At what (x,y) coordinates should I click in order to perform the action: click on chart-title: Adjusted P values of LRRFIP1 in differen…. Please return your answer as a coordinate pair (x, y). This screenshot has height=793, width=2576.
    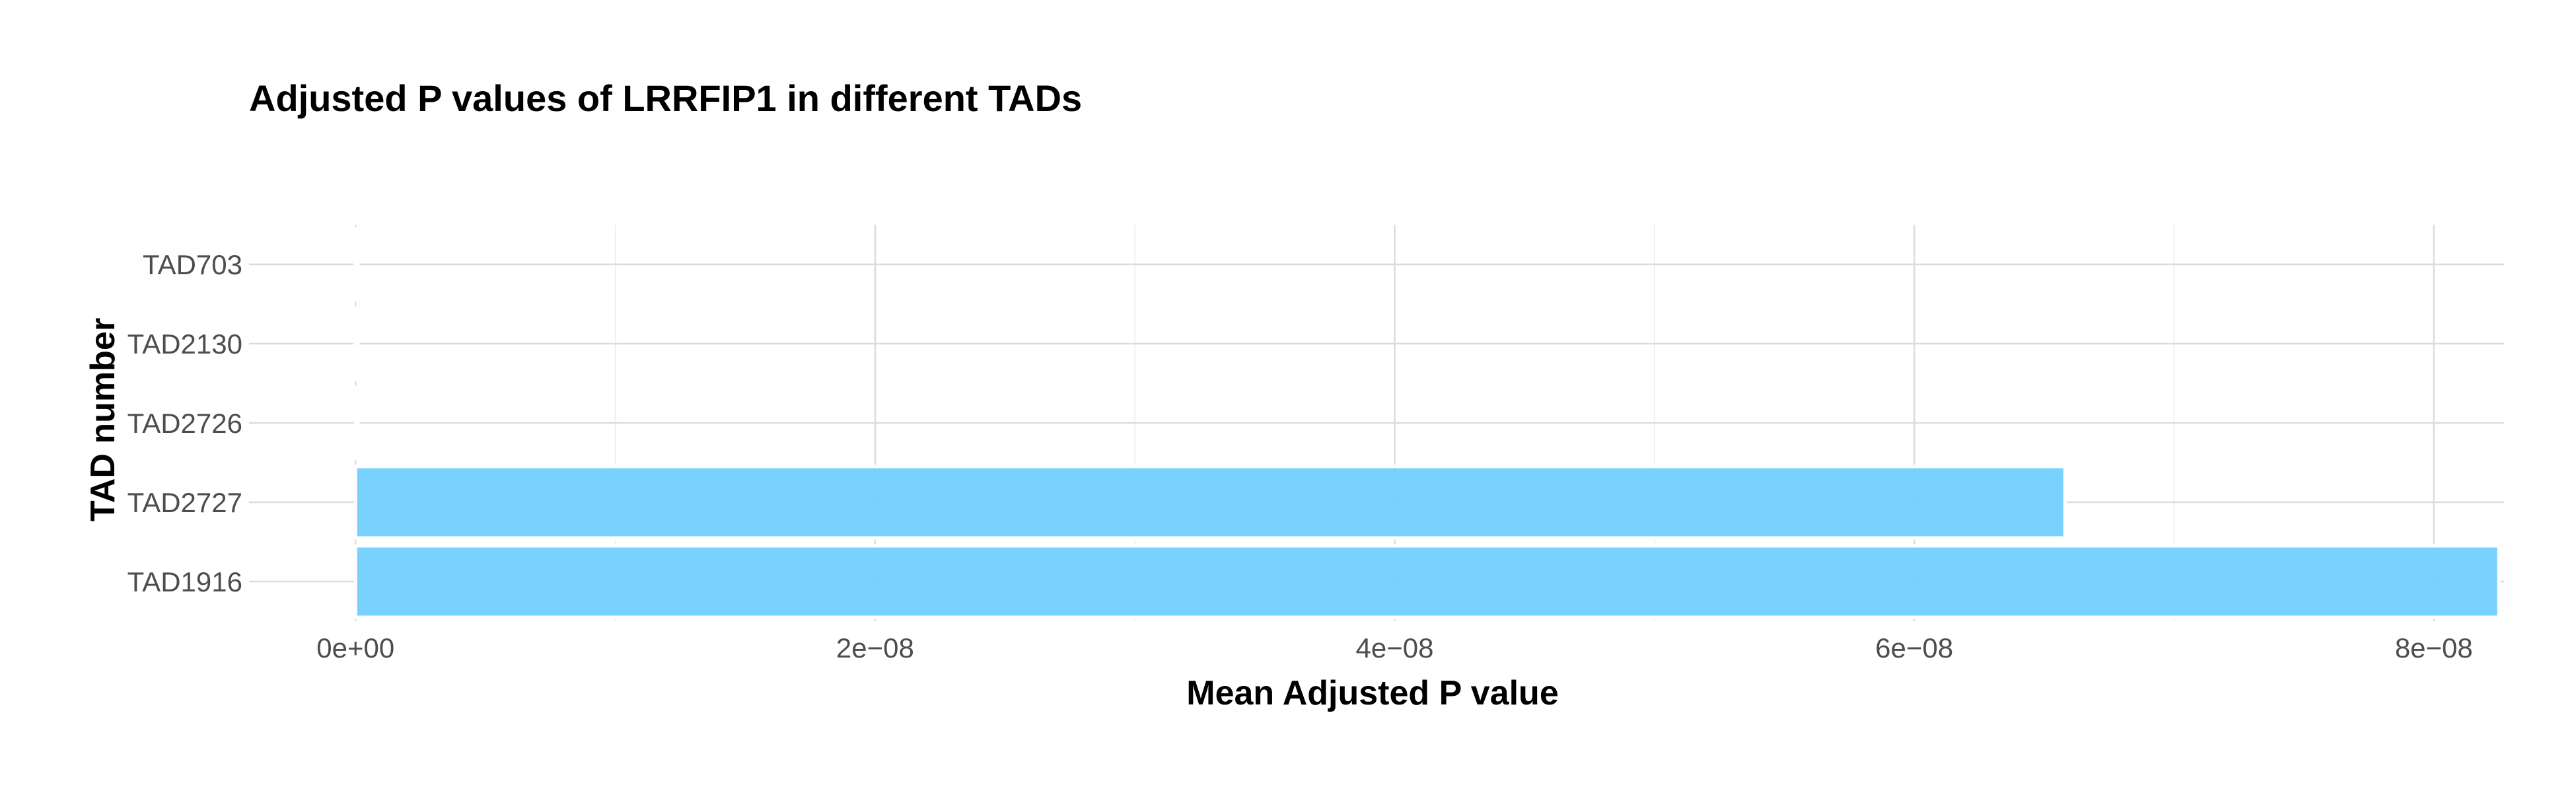
    Looking at the image, I should click on (666, 98).